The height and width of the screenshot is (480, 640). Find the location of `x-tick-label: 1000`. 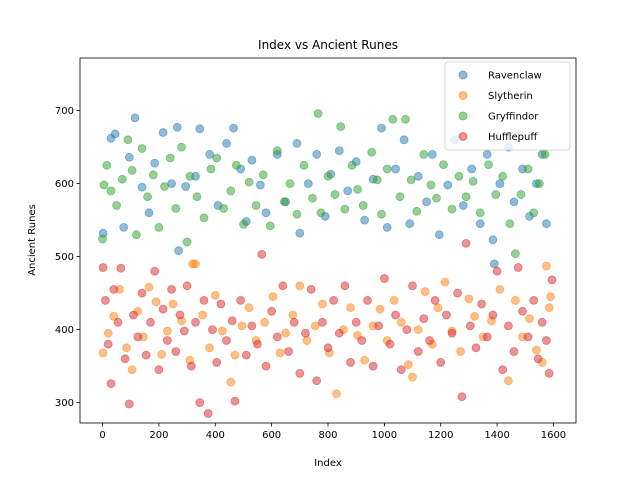

x-tick-label: 1000 is located at coordinates (384, 435).